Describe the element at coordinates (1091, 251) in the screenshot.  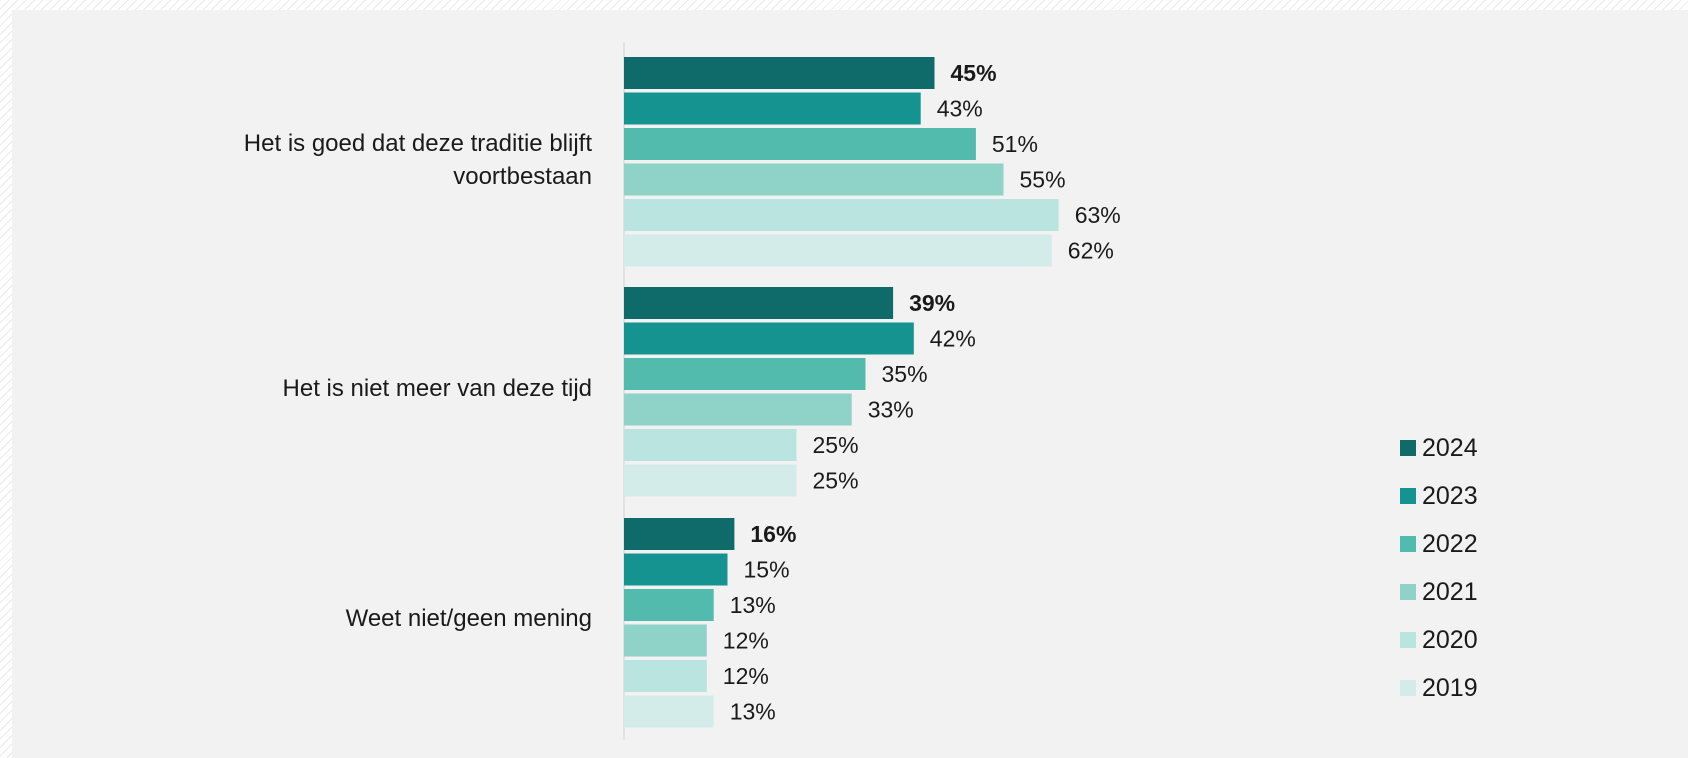
I see `data-label-2019: 62%` at that location.